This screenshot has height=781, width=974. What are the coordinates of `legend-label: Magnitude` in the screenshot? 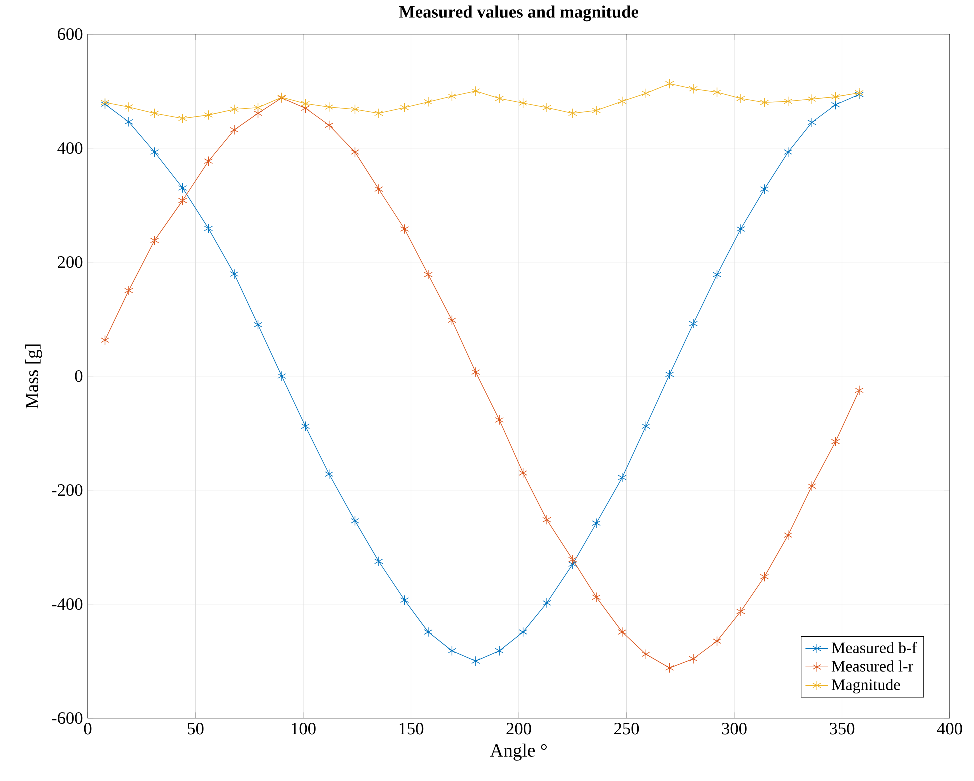 It's located at (866, 686).